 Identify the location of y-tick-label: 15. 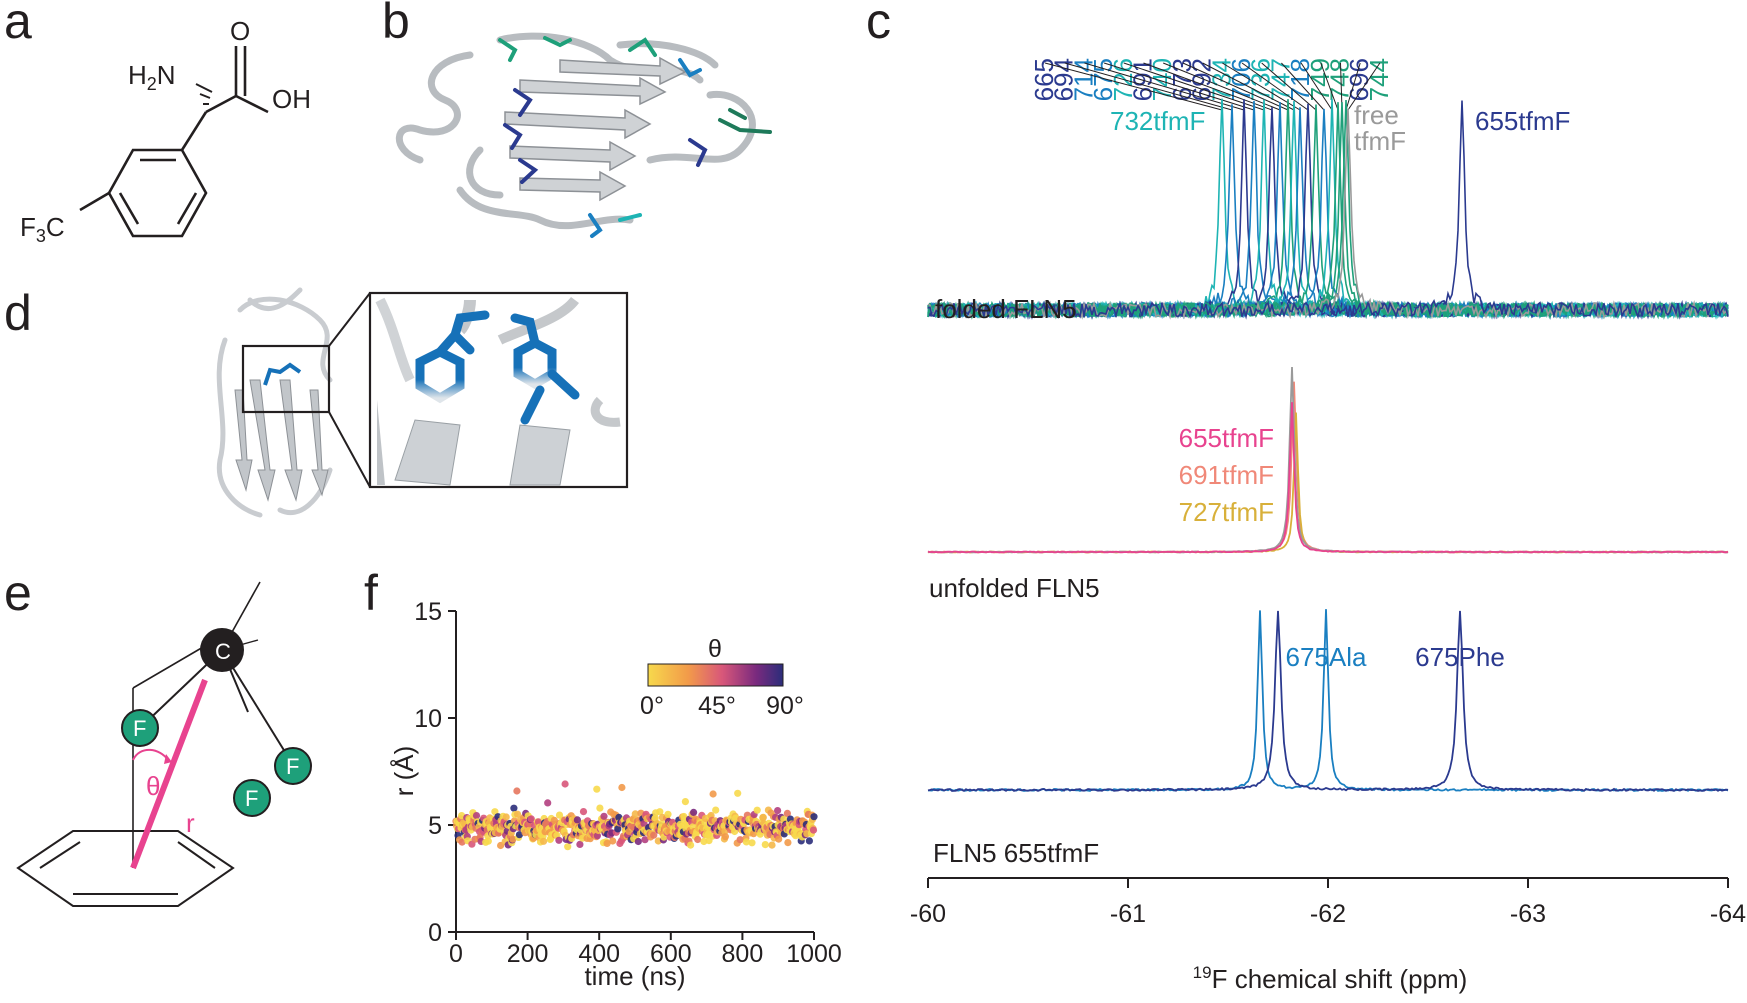
(428, 612).